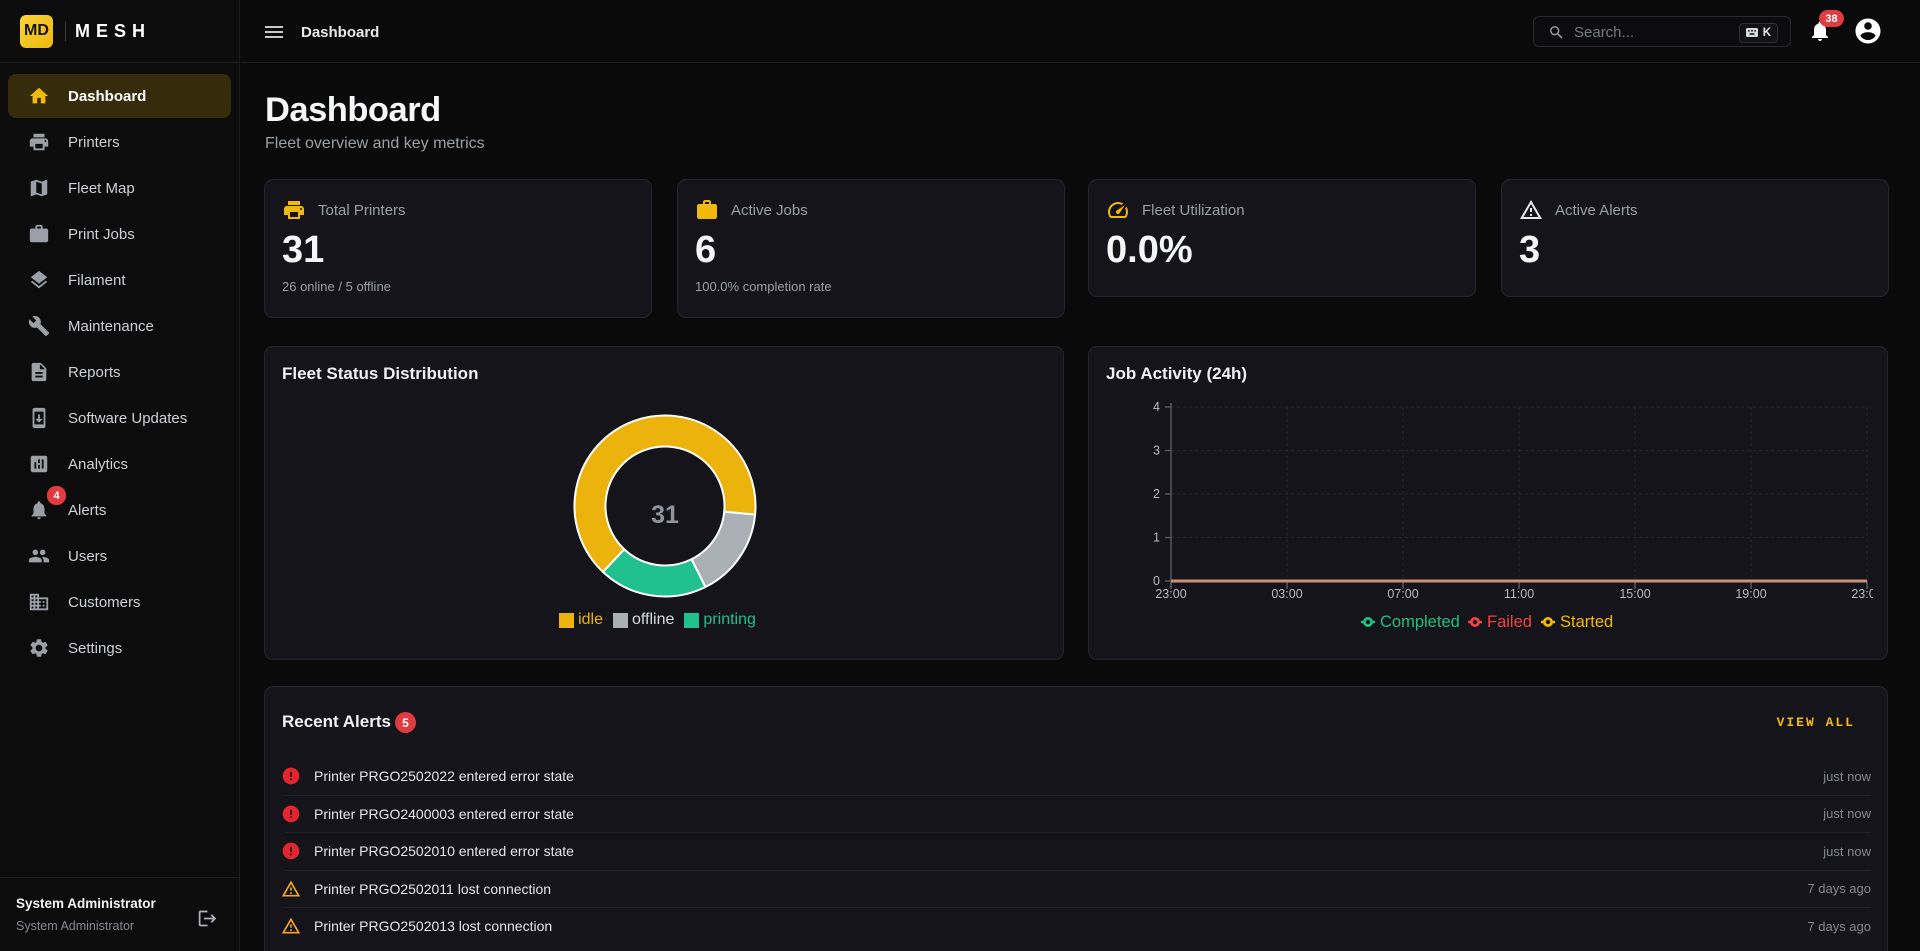 The height and width of the screenshot is (951, 1920). Describe the element at coordinates (1750, 594) in the screenshot. I see `svg-text: 19:00` at that location.